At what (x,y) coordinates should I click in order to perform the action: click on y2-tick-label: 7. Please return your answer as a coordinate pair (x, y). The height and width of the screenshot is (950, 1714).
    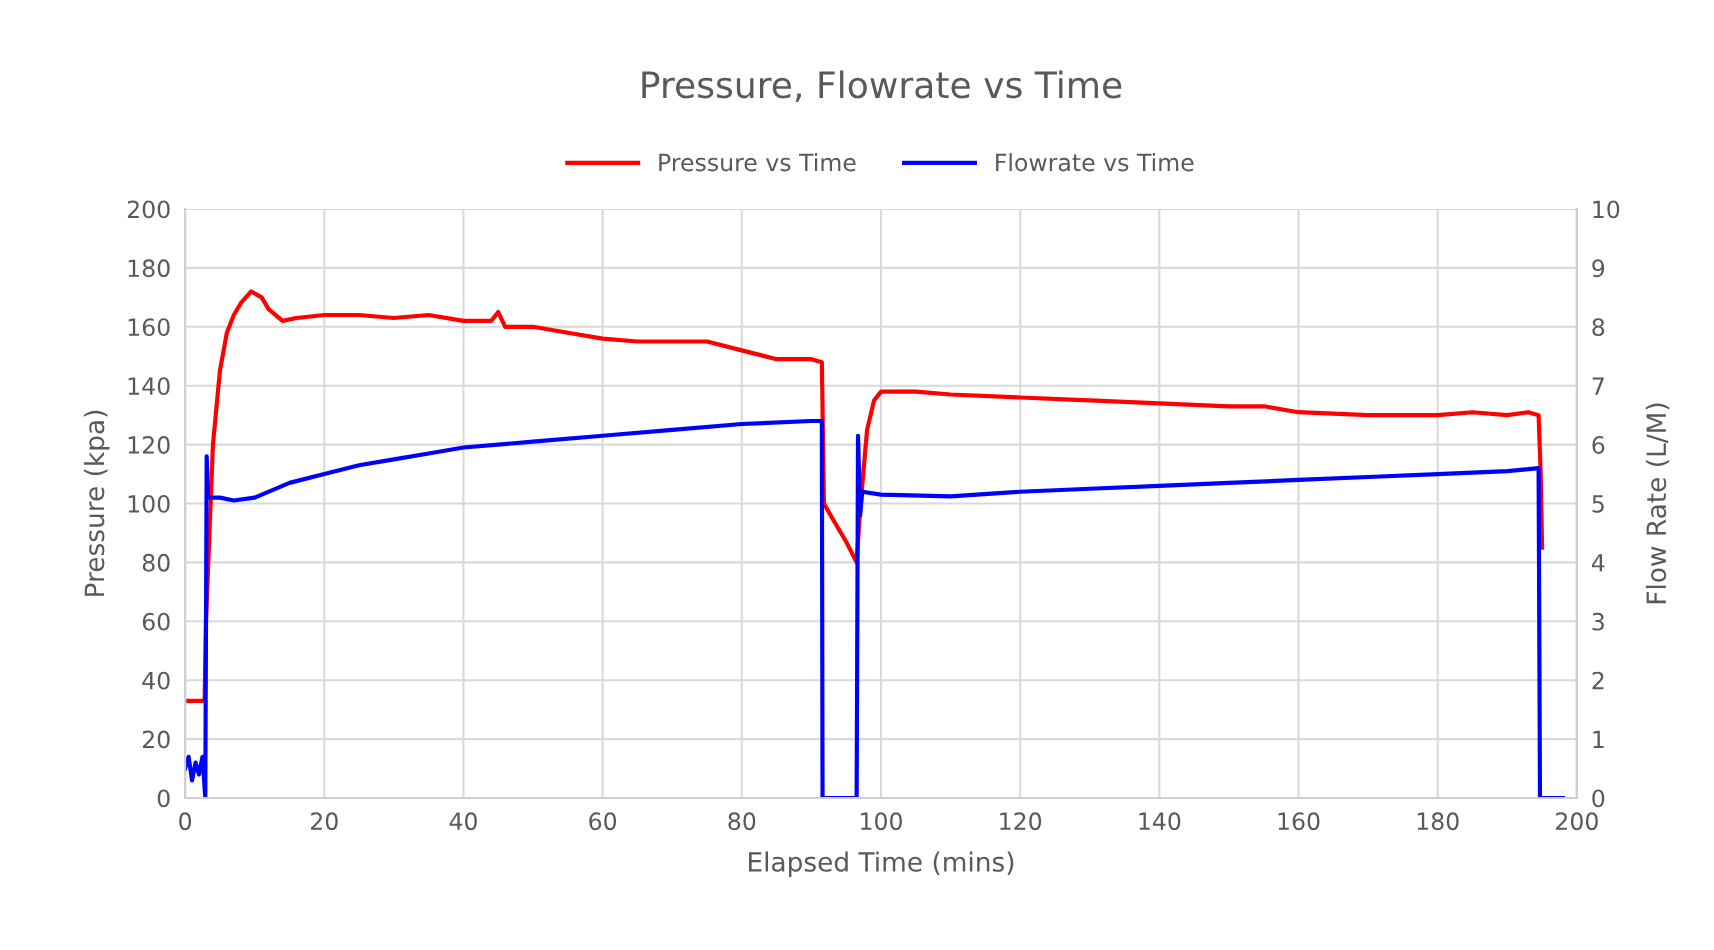
    Looking at the image, I should click on (1598, 386).